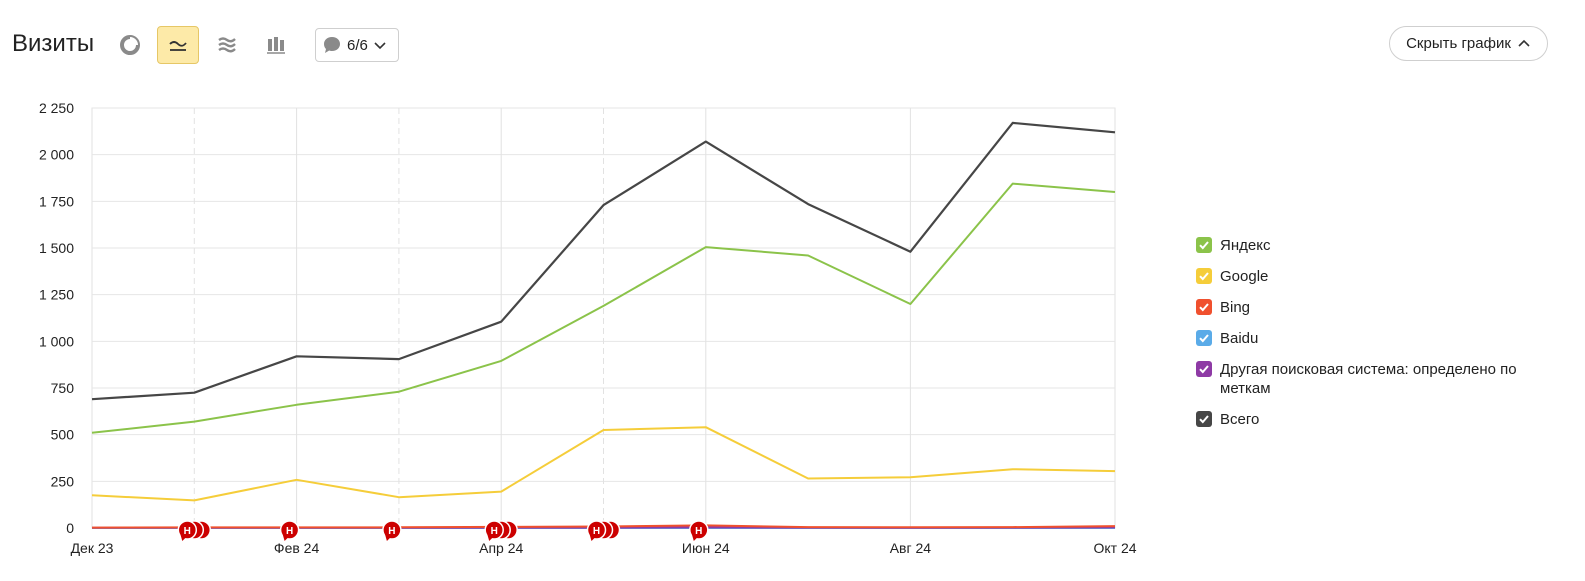  What do you see at coordinates (332, 45) in the screenshot?
I see `comment-icon` at bounding box center [332, 45].